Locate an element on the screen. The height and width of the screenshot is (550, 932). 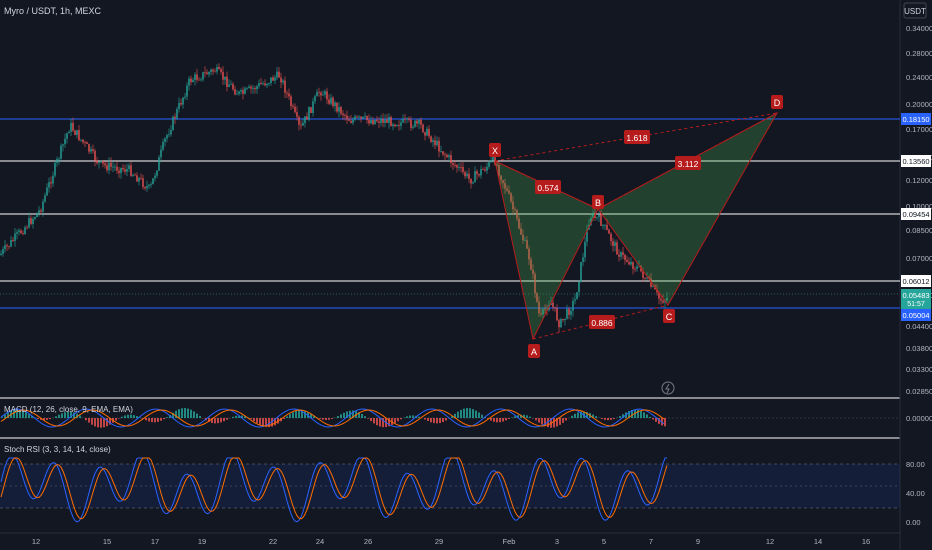
stoch-rsi-indicator is located at coordinates (334, 490).